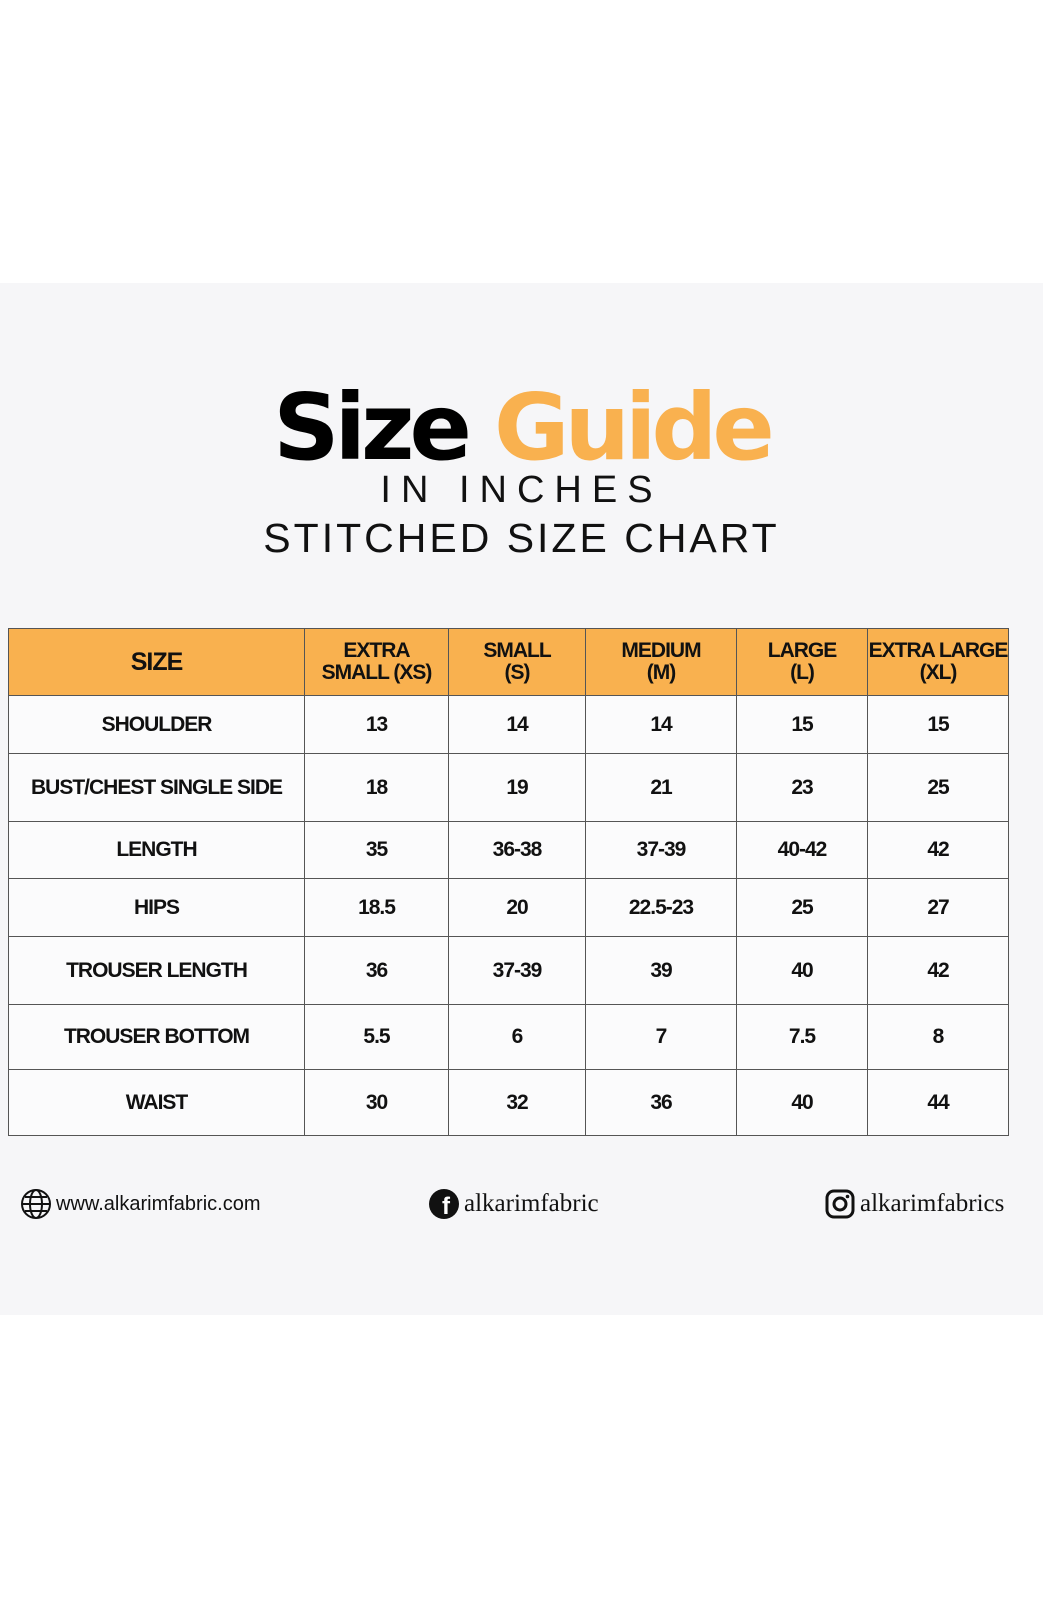 Image resolution: width=1043 pixels, height=1600 pixels. What do you see at coordinates (661, 907) in the screenshot?
I see `cell: 22.5-23` at bounding box center [661, 907].